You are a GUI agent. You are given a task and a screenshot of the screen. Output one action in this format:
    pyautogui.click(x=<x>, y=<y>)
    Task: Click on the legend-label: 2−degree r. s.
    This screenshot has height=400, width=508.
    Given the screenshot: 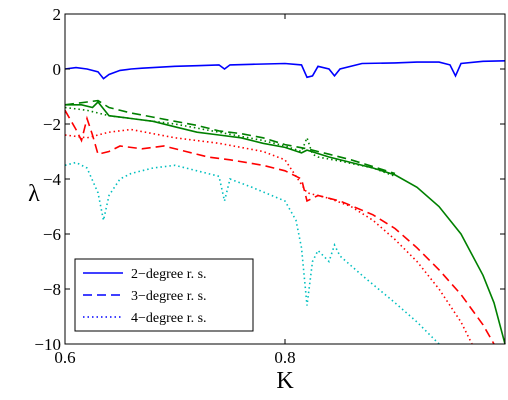 What is the action you would take?
    pyautogui.click(x=169, y=274)
    